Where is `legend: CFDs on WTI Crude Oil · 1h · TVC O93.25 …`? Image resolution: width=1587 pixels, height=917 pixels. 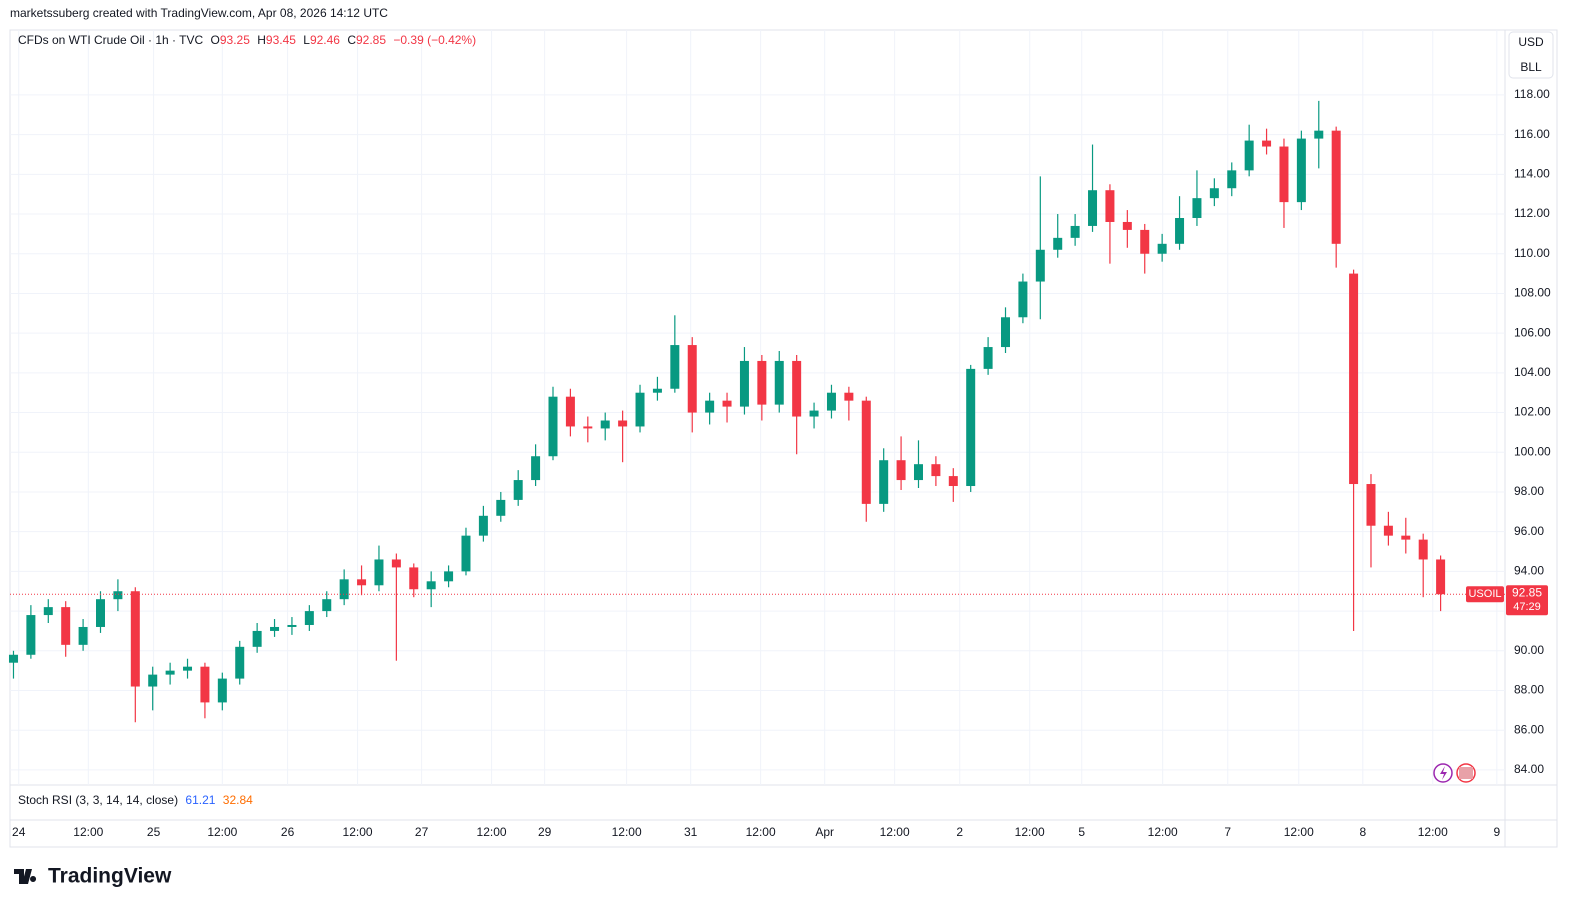
legend: CFDs on WTI Crude Oil · 1h · TVC O93.25 … is located at coordinates (247, 40).